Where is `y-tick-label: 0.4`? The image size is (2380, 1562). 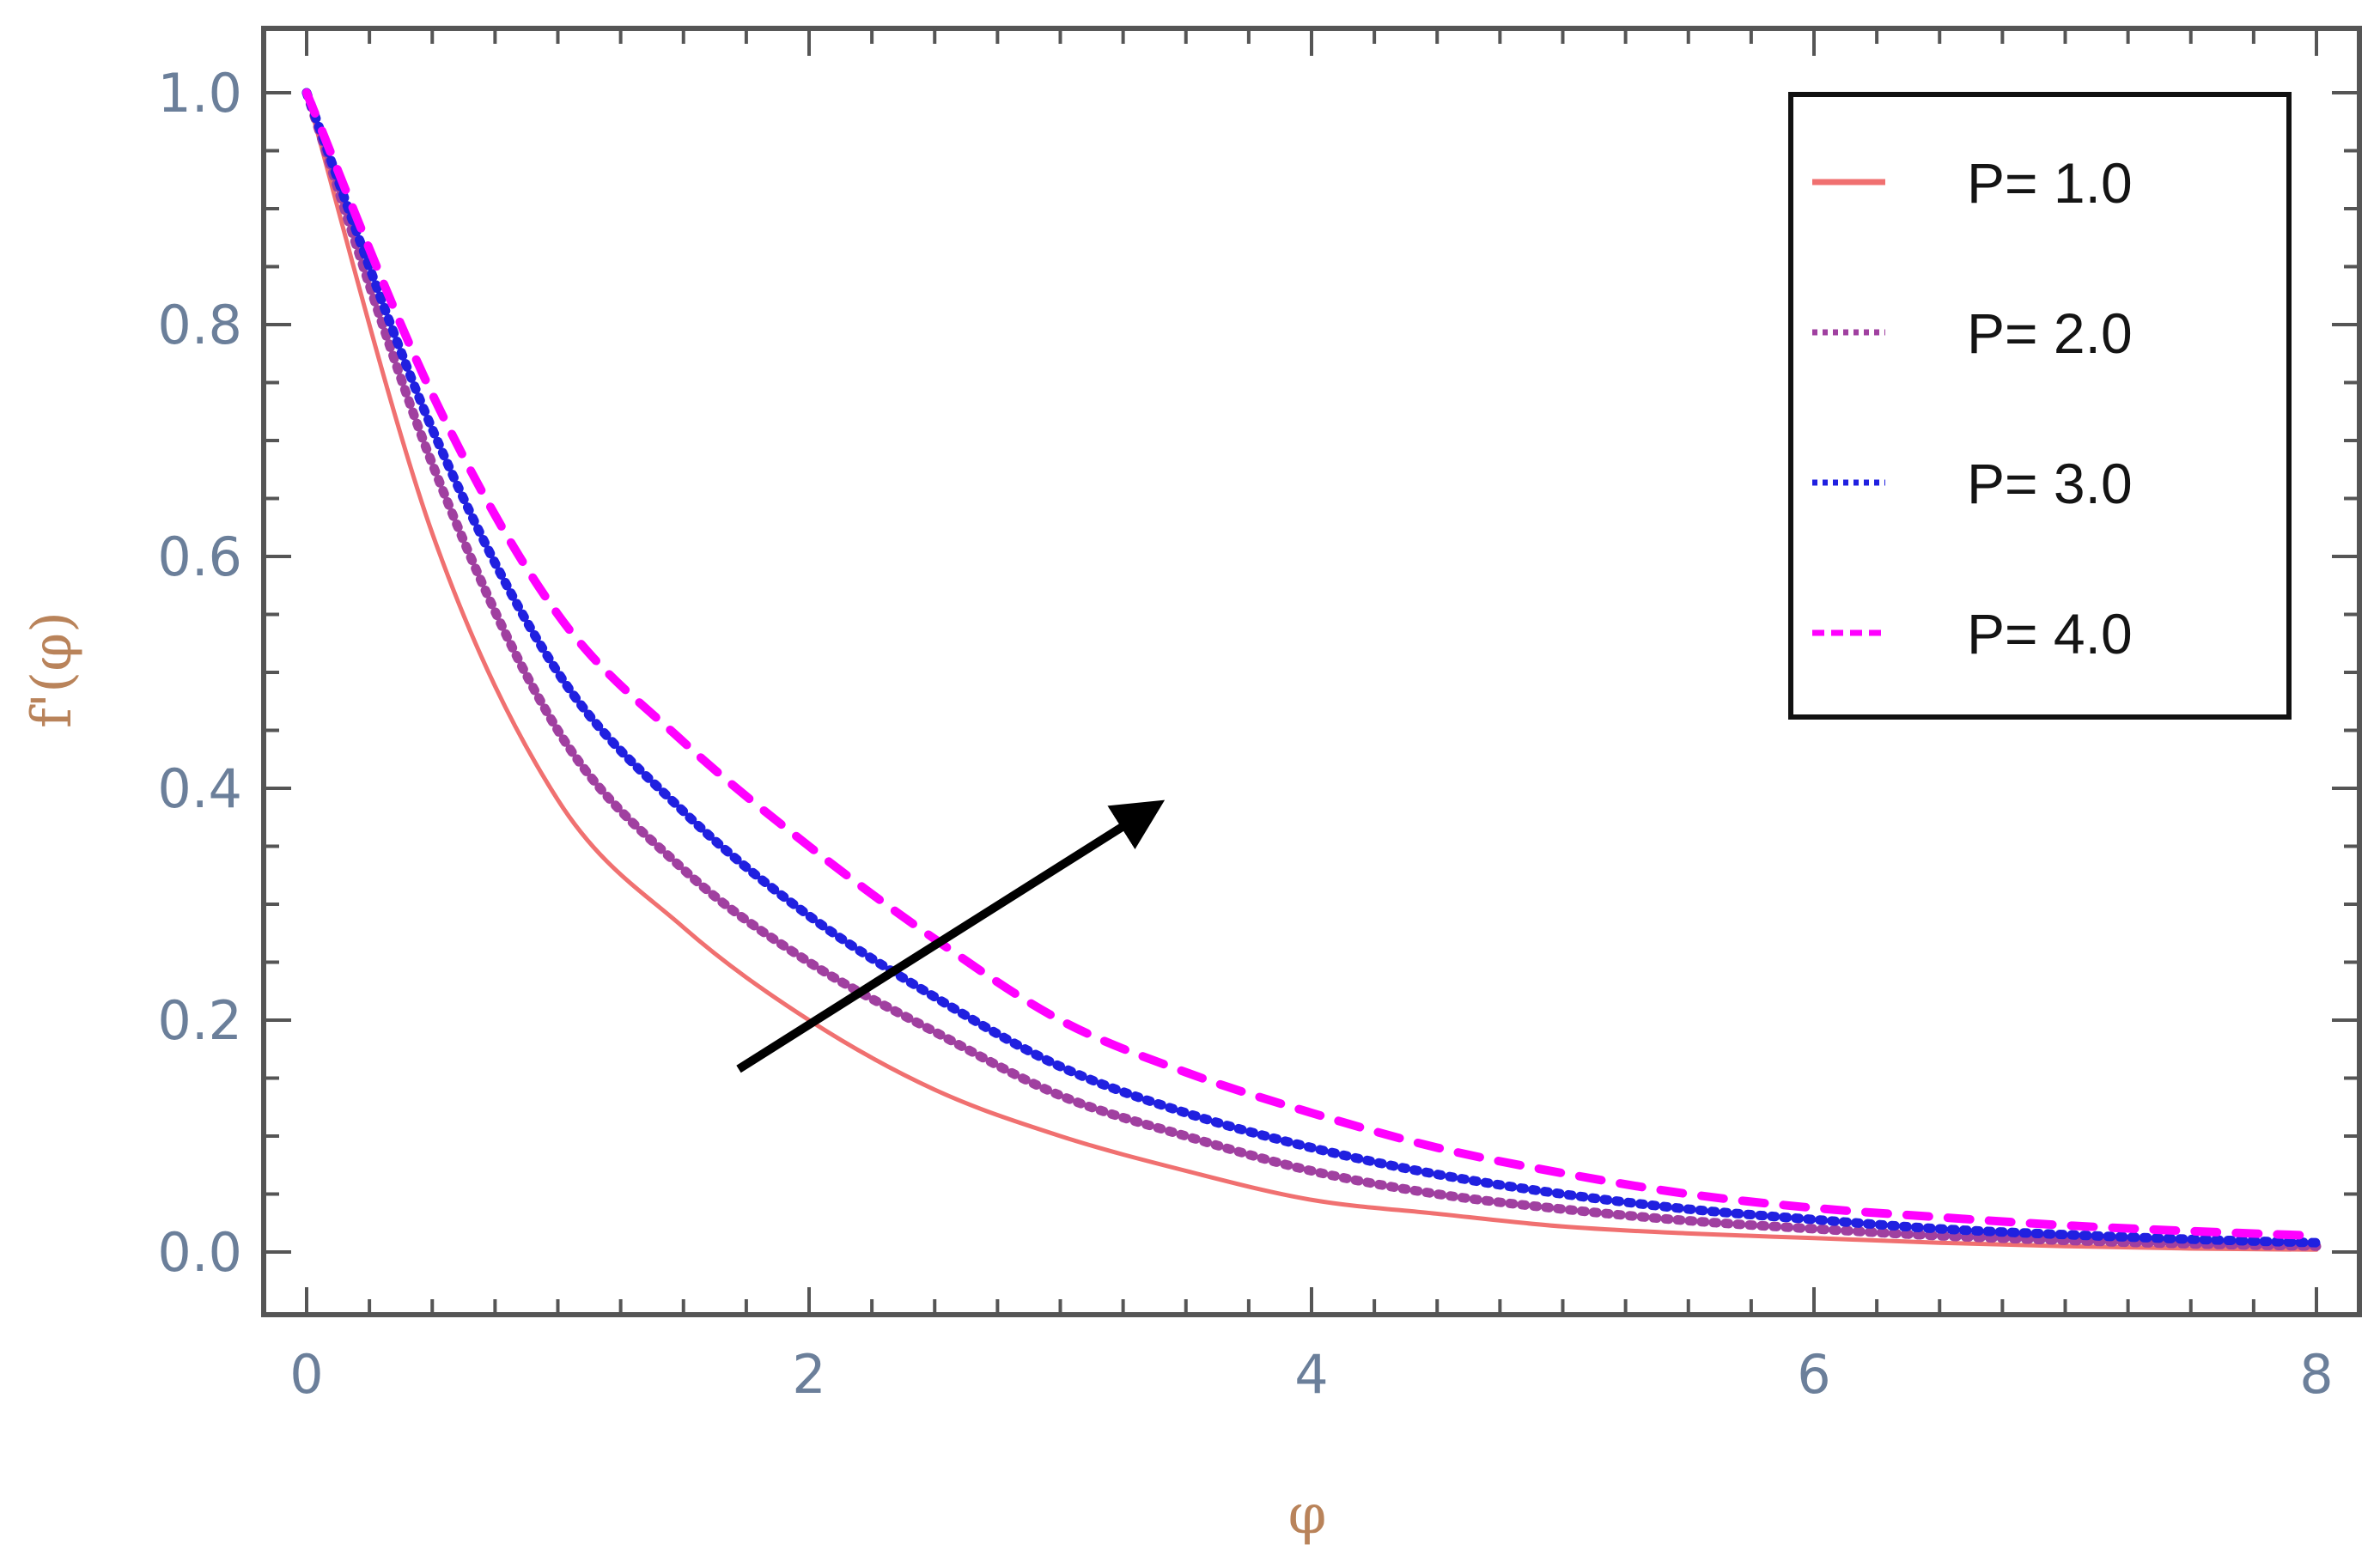 y-tick-label: 0.4 is located at coordinates (199, 789).